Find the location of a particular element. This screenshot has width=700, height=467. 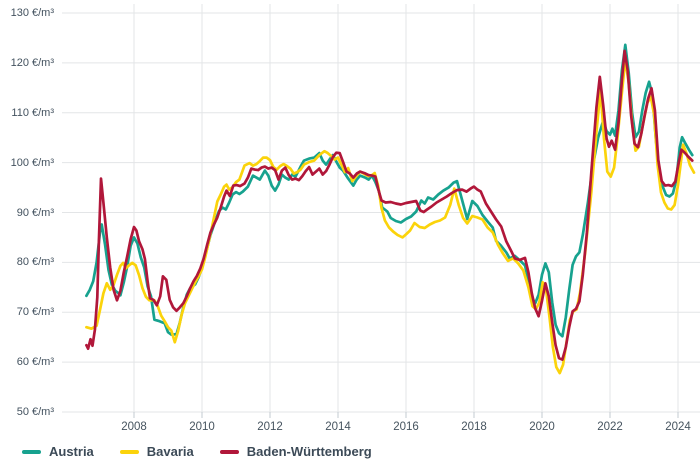

y-tick-label: 80 €/m³ is located at coordinates (35, 262).